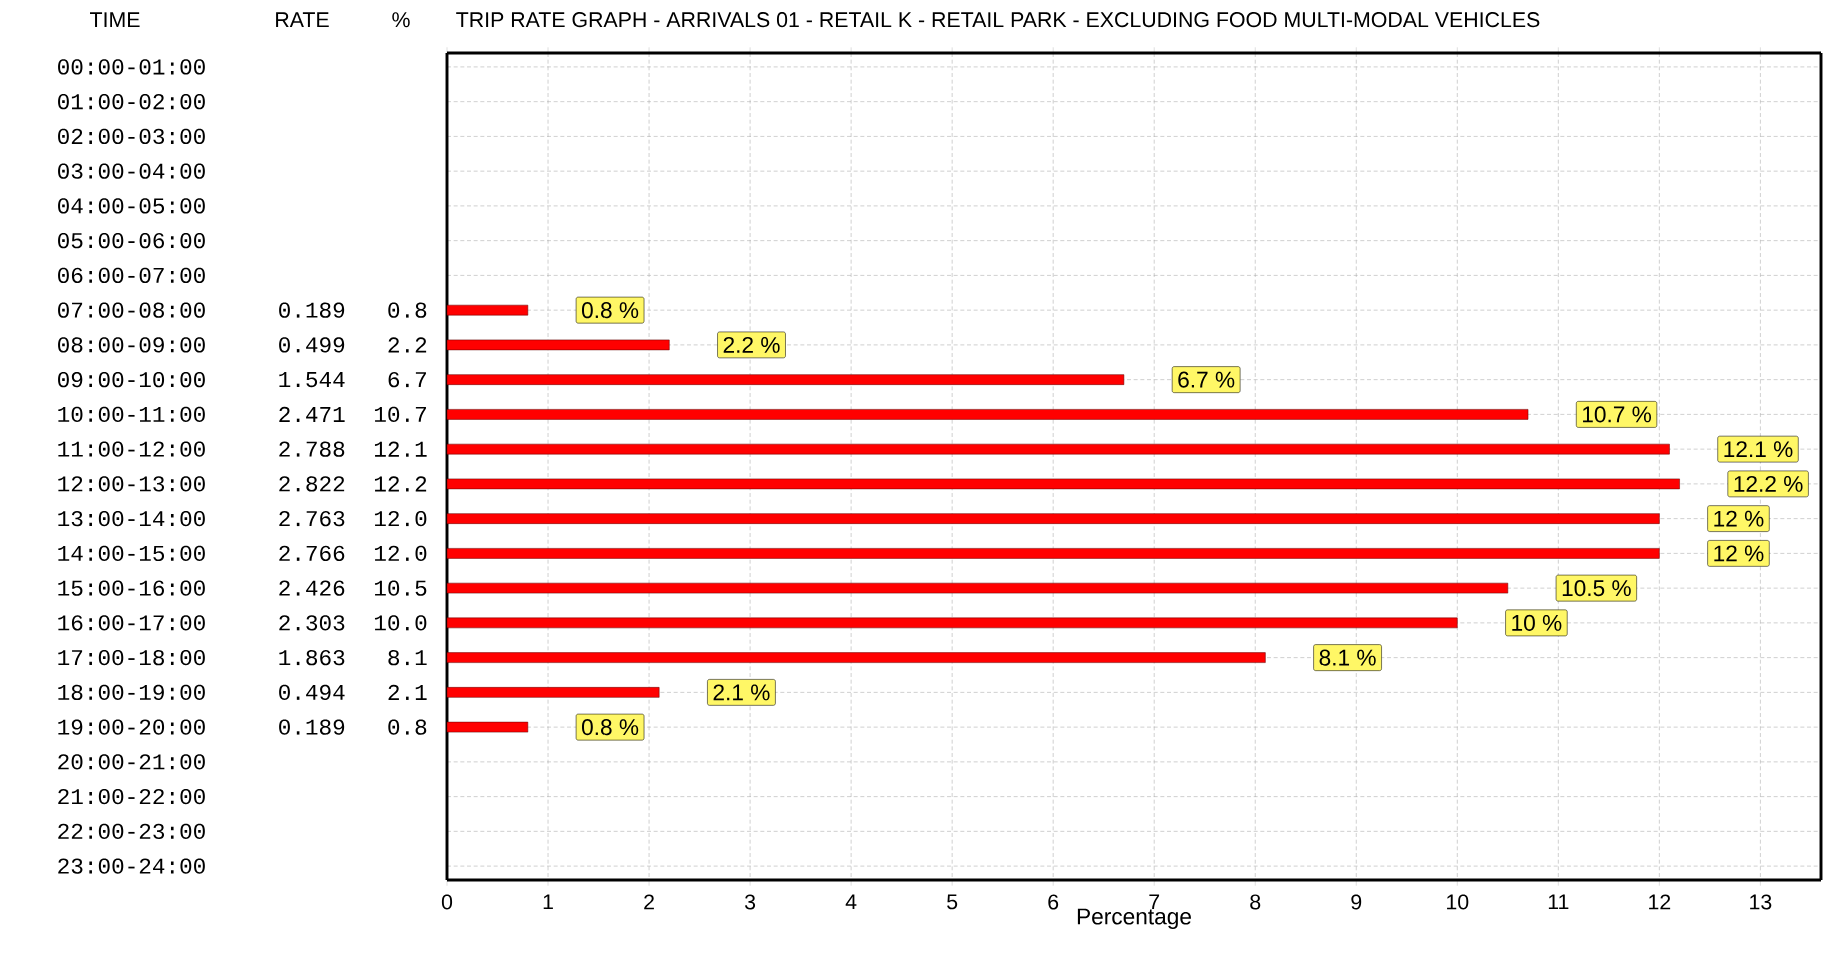 The image size is (1839, 967). What do you see at coordinates (131, 553) in the screenshot?
I see `y-tick-label: 14:00-15:00` at bounding box center [131, 553].